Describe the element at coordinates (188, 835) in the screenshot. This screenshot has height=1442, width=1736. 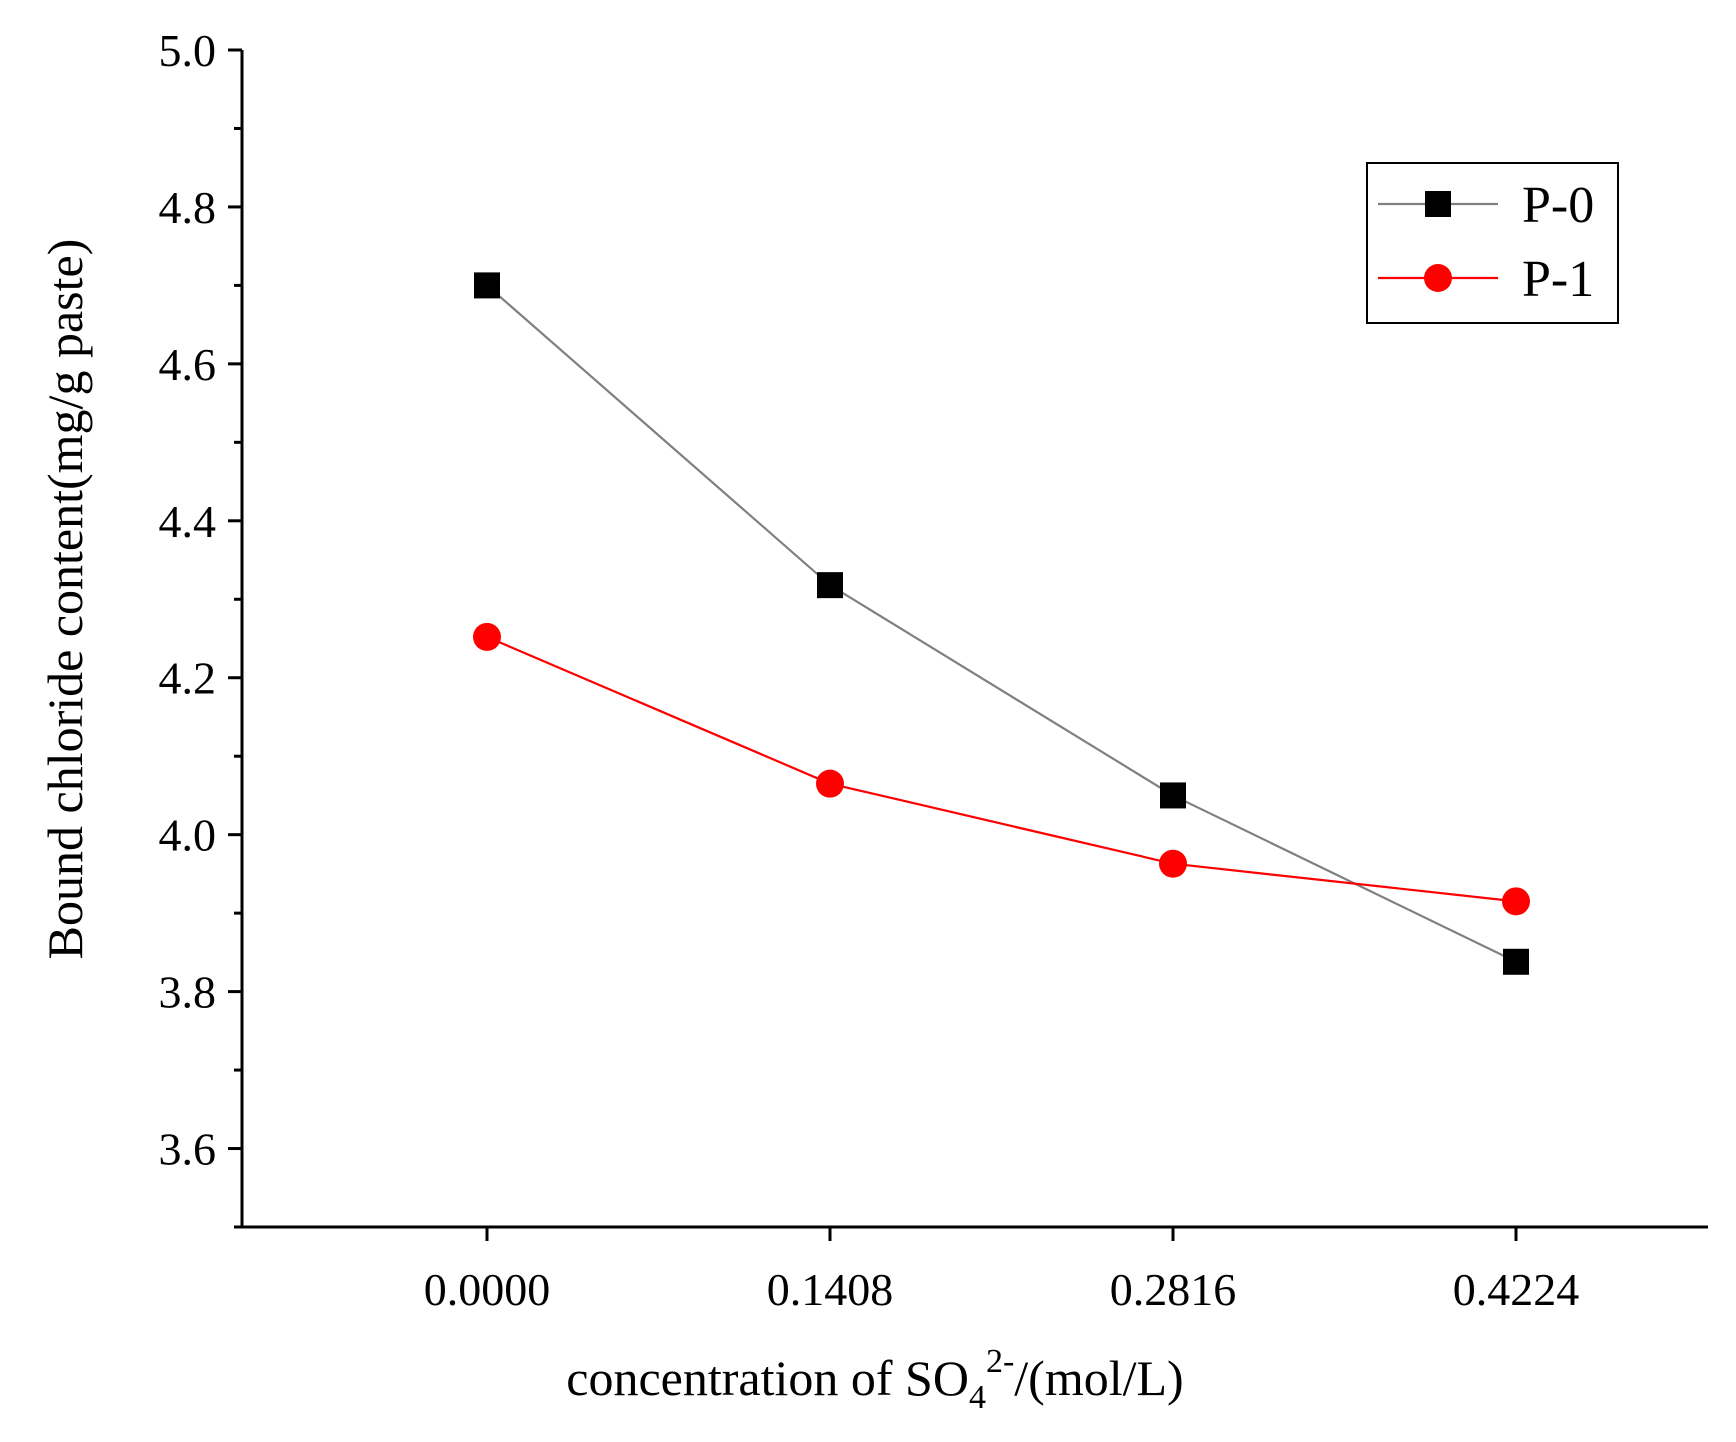
I see `y-tick-label: 4.0` at that location.